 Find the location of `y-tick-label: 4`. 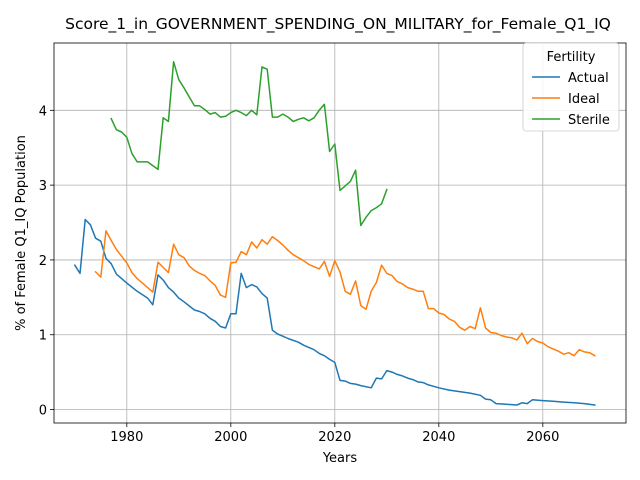

y-tick-label: 4 is located at coordinates (43, 111).